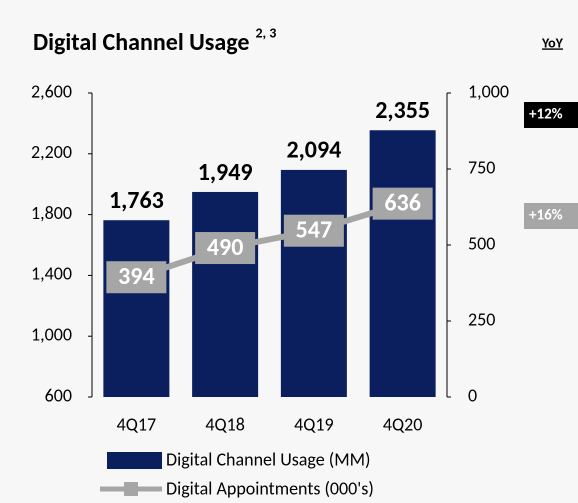 This screenshot has height=503, width=578. I want to click on line-value-label: 547, so click(314, 230).